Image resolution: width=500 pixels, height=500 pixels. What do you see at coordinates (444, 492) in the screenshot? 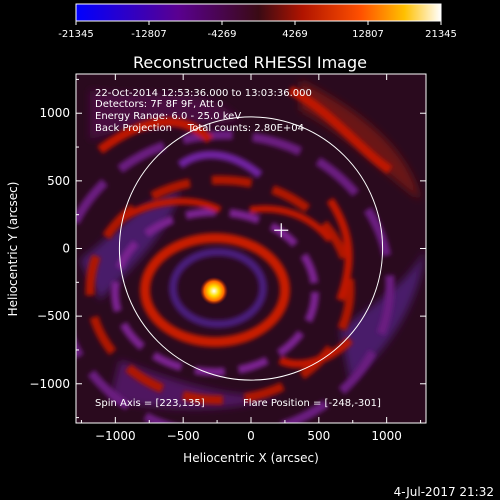
I see `timestamp: 4-Jul-2017 21:32` at bounding box center [444, 492].